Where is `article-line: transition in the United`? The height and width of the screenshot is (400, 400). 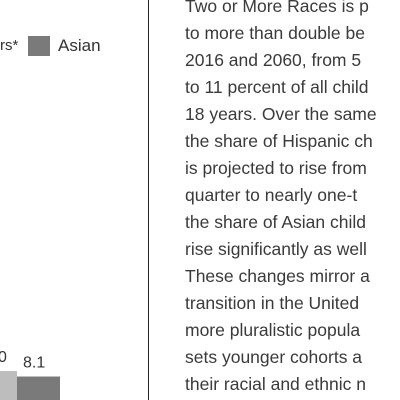
article-line: transition in the United is located at coordinates (272, 303).